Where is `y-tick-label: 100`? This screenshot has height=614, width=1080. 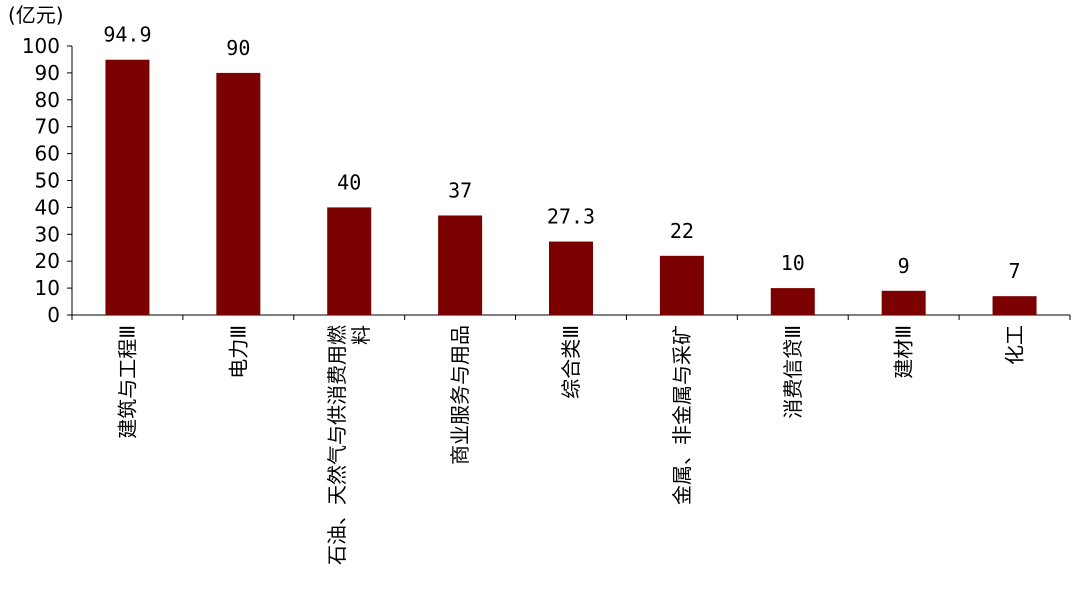 y-tick-label: 100 is located at coordinates (41, 46).